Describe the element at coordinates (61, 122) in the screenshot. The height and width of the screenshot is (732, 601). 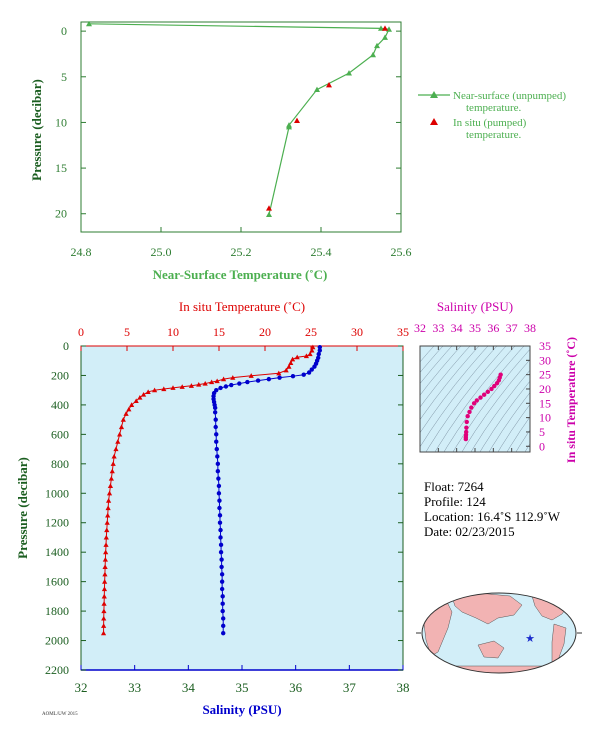
I see `top-y-tick-label: 10` at that location.